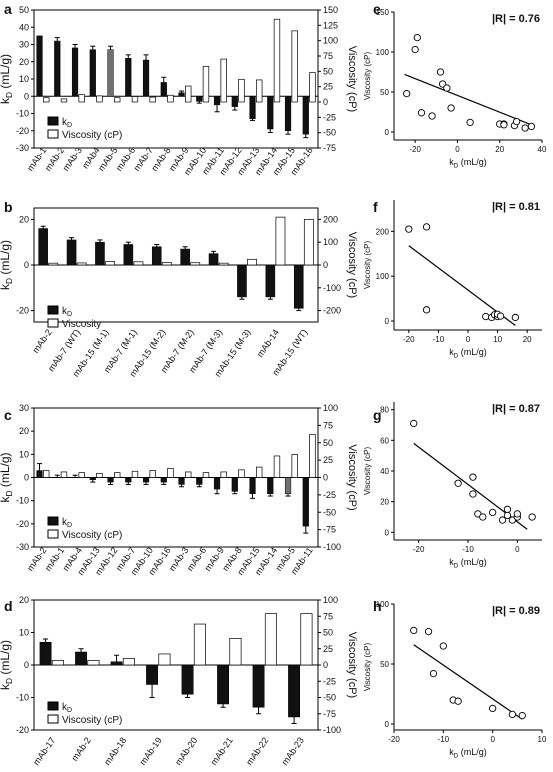  Describe the element at coordinates (468, 682) in the screenshot. I see `regression-line` at that location.